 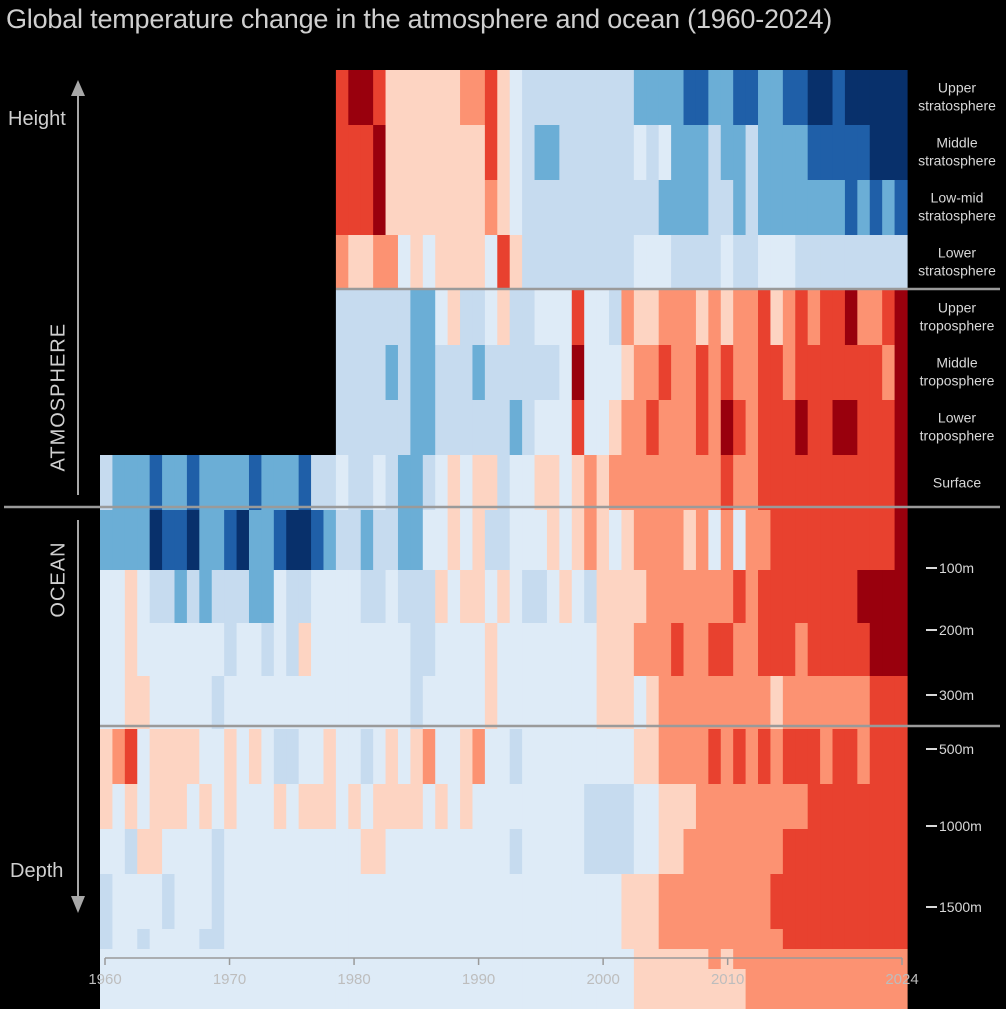 I want to click on x-tick-label: 2024, so click(x=901, y=979).